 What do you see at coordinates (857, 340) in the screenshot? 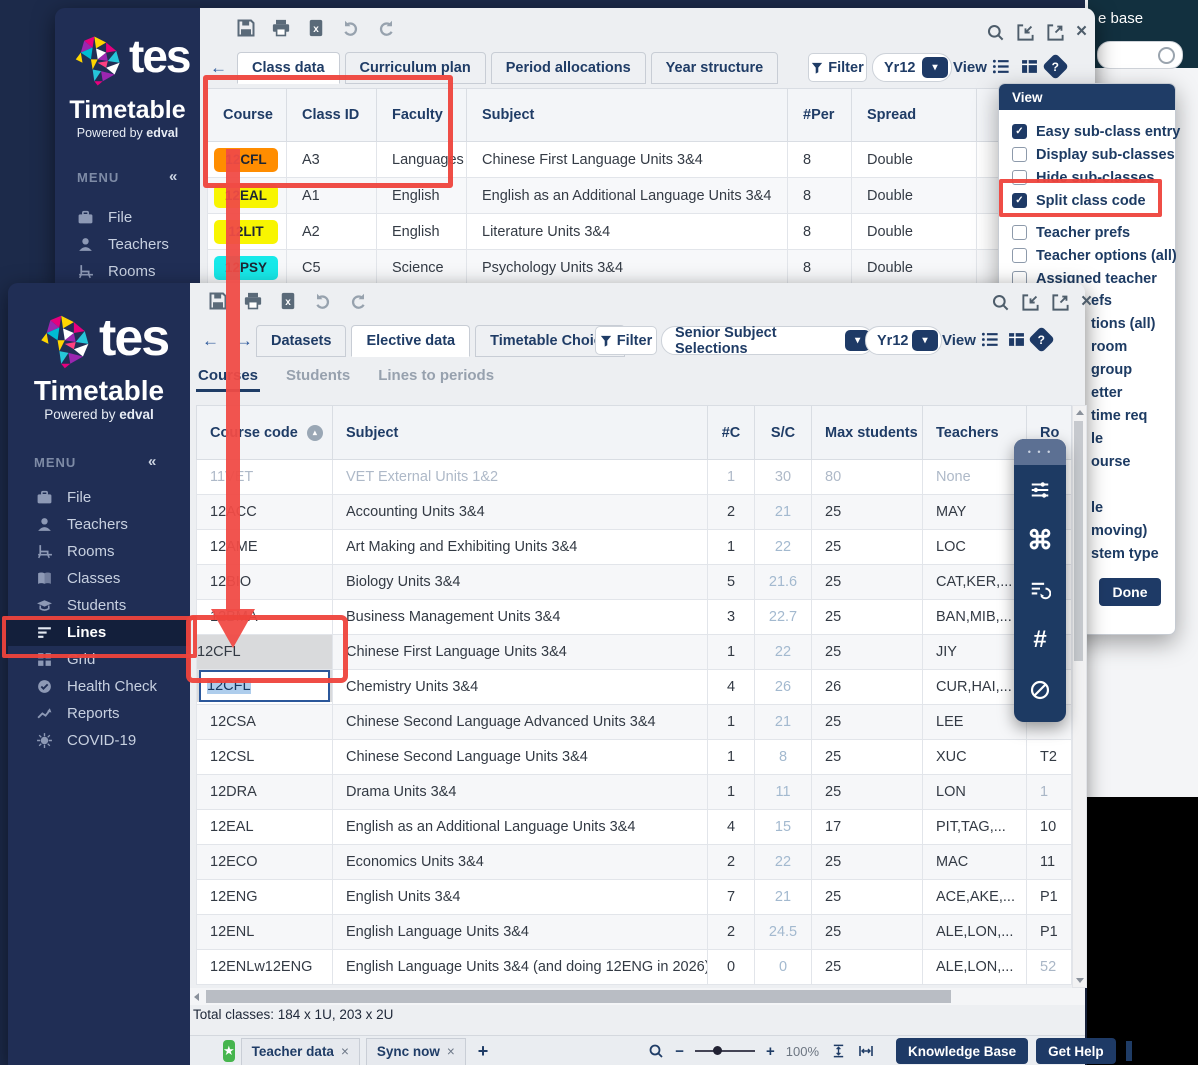
I see `chevron-down-icon: ▾` at bounding box center [857, 340].